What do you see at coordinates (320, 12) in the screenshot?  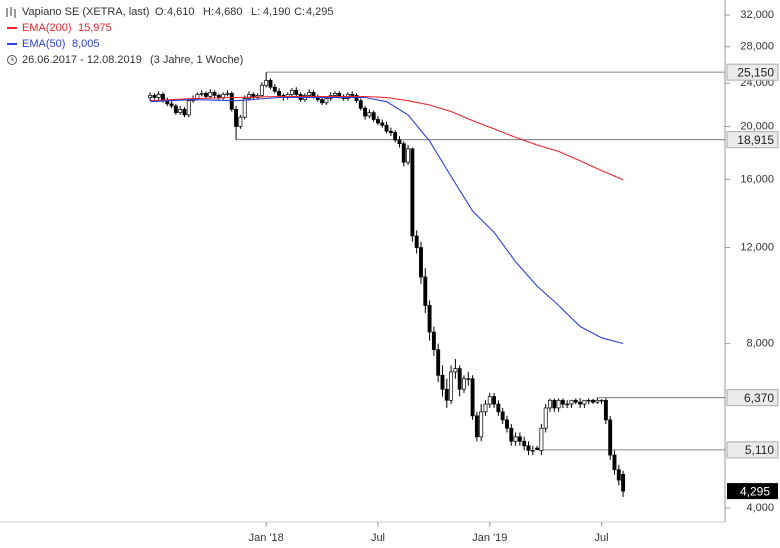 I see `summary-value: 4,295` at bounding box center [320, 12].